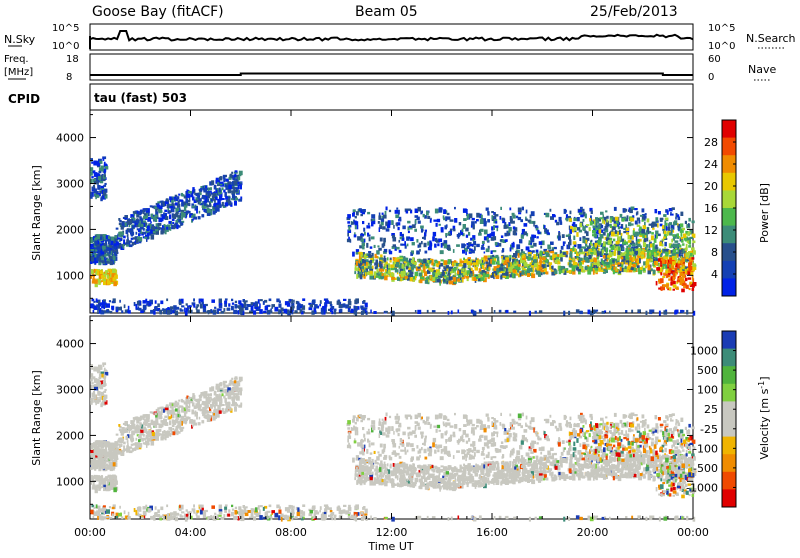 This screenshot has width=800, height=558. Describe the element at coordinates (714, 252) in the screenshot. I see `colorbar-tick-label: 8` at that location.